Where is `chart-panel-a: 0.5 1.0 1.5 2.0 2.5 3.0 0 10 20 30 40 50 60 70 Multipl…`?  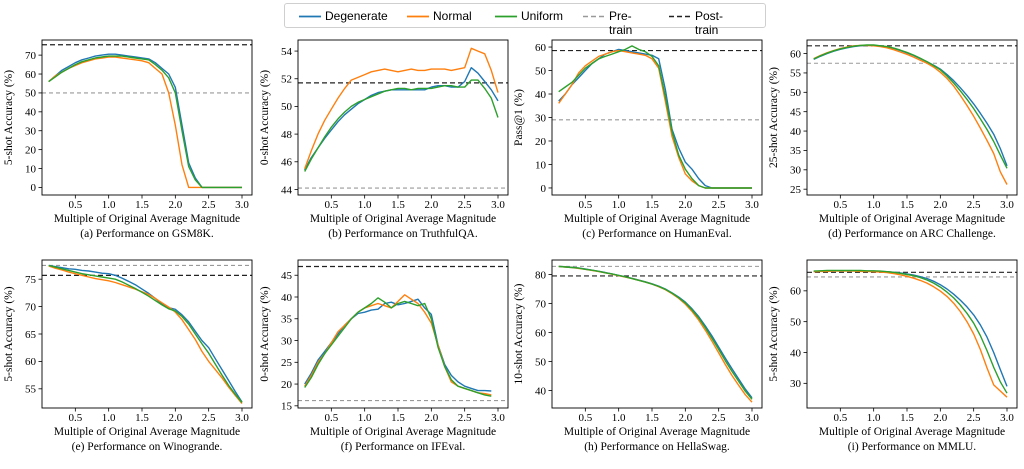
chart-panel-a: 0.5 1.0 1.5 2.0 2.5 3.0 0 10 20 30 40 50 60 70 Multipl… is located at coordinates (128, 139).